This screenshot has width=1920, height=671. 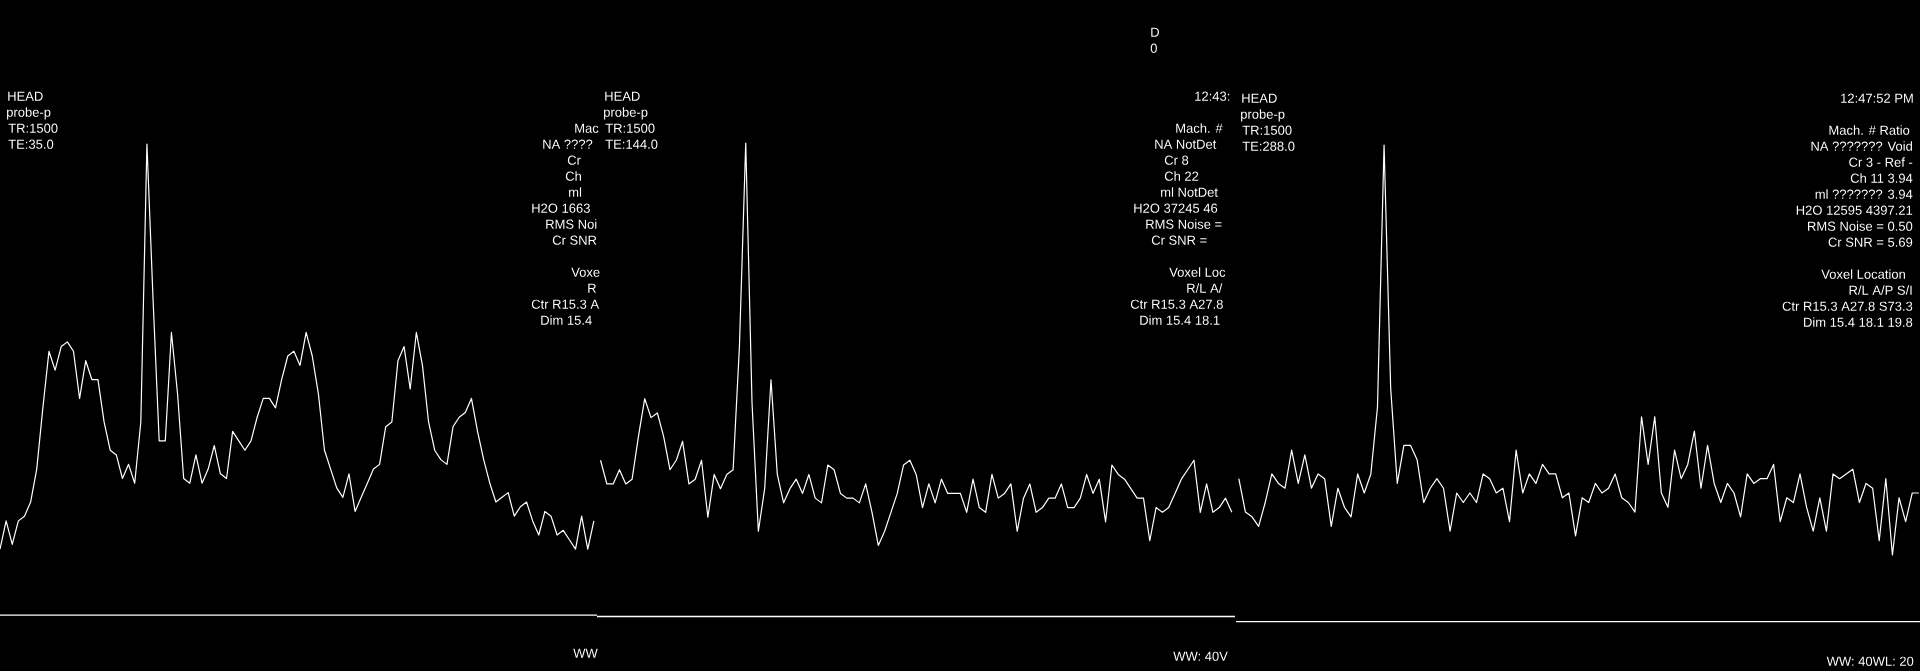 I want to click on annotation: NA ????, so click(x=568, y=144).